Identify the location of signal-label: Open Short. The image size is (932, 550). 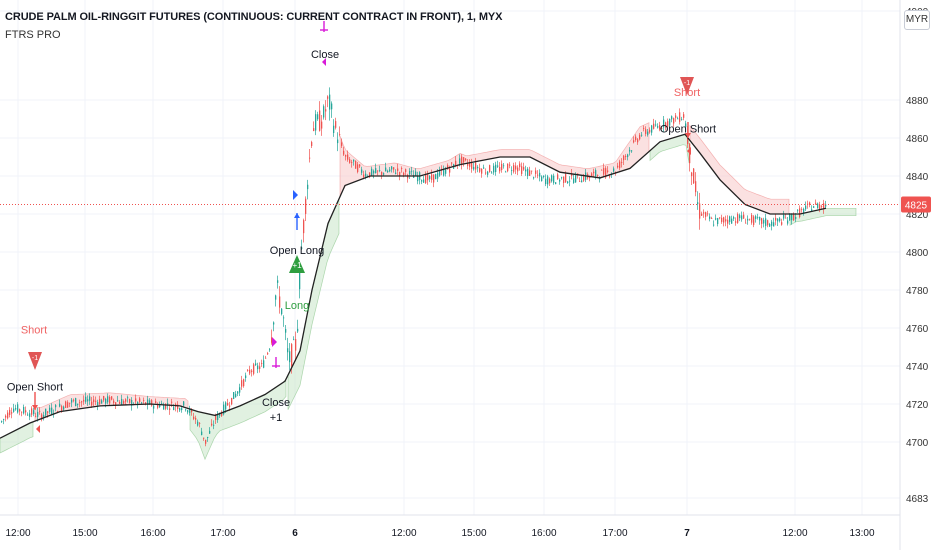
(688, 129).